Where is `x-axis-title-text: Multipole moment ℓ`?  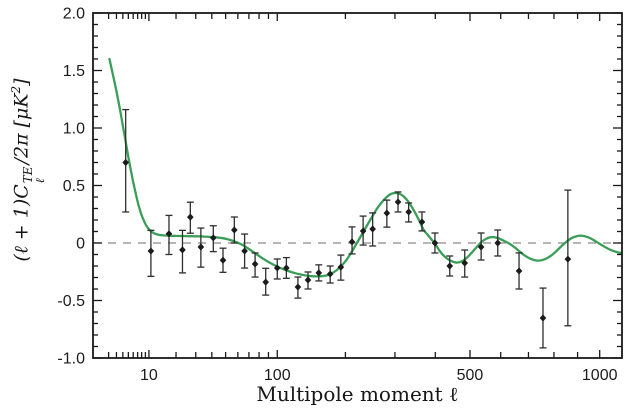
x-axis-title-text: Multipole moment ℓ is located at coordinates (357, 394).